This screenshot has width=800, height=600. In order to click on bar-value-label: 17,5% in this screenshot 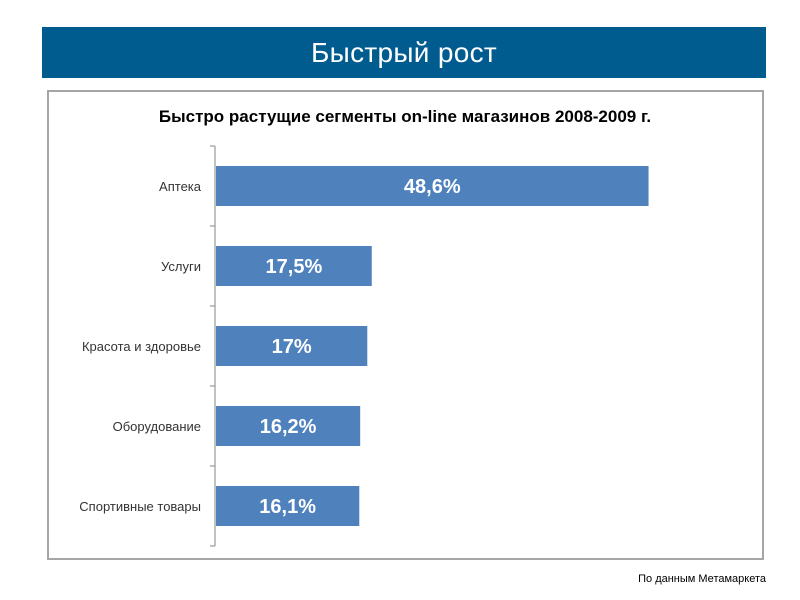, I will do `click(294, 267)`.